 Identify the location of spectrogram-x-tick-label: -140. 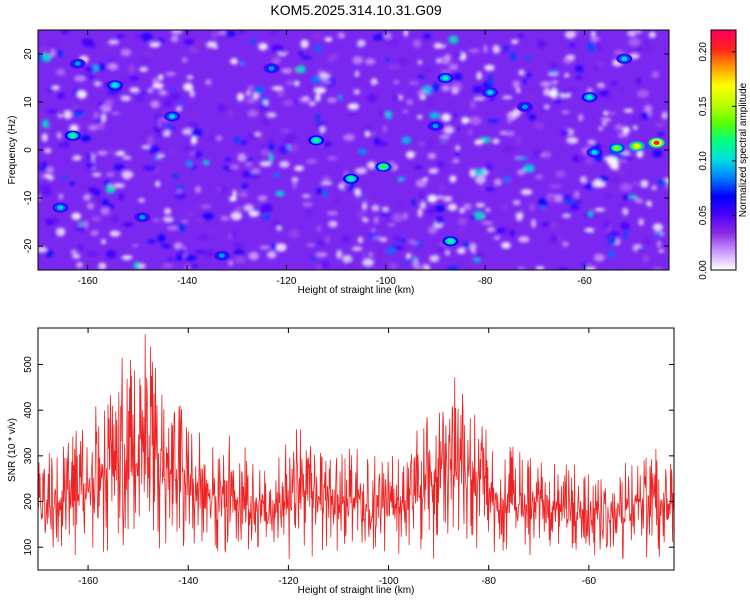
(187, 281).